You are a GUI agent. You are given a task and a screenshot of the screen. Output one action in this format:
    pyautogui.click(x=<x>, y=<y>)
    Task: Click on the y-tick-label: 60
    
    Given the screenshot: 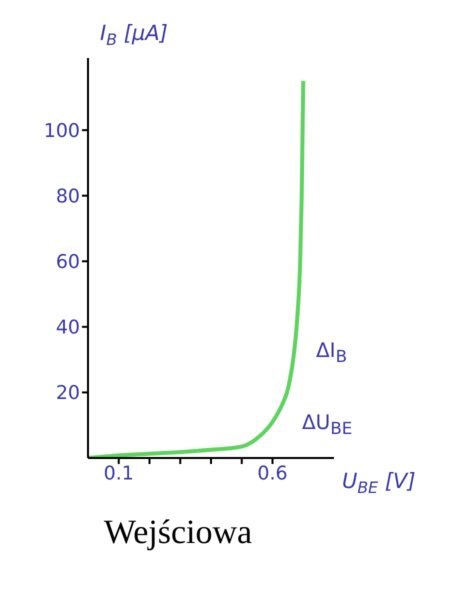 What is the action you would take?
    pyautogui.click(x=68, y=262)
    